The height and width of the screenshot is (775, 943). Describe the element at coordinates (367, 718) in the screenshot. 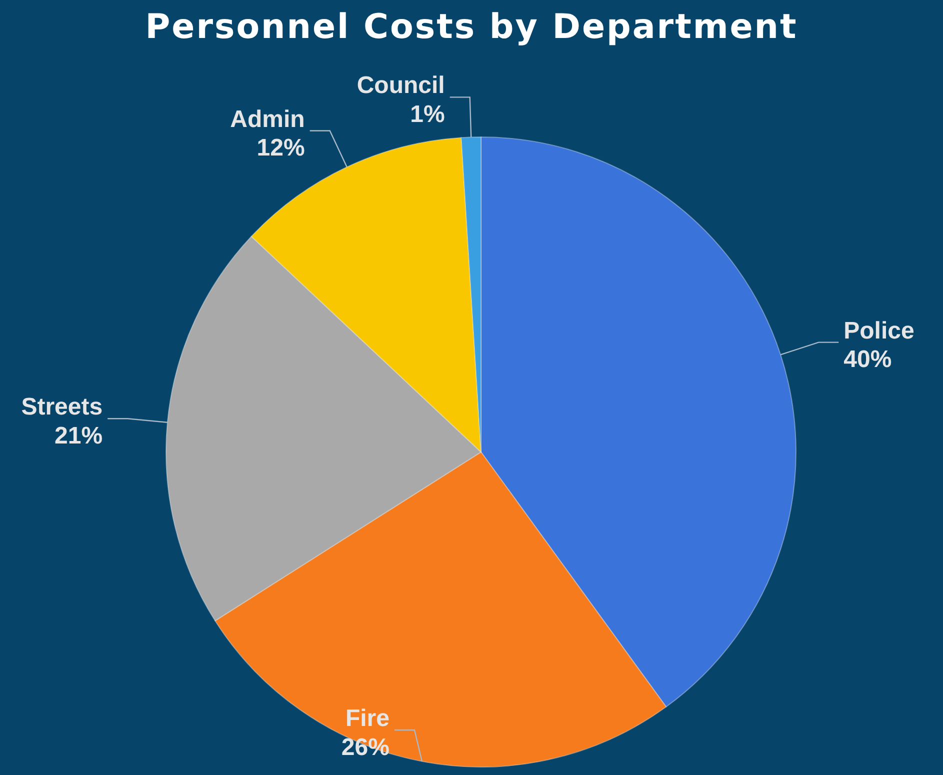

I see `slice-label: Fire` at that location.